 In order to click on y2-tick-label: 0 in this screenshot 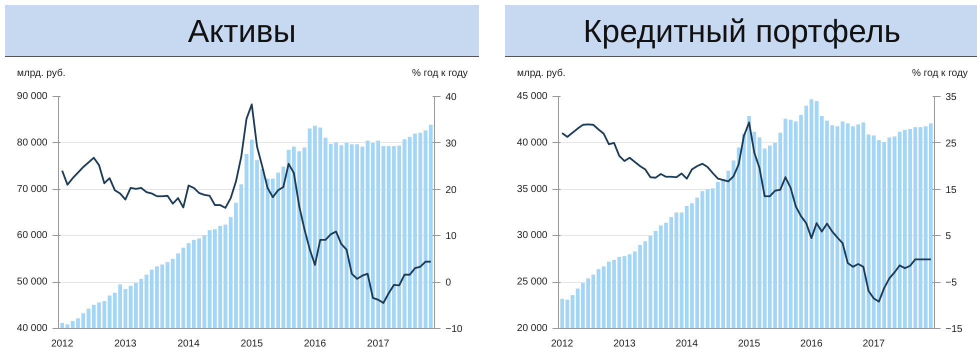, I will do `click(449, 283)`.